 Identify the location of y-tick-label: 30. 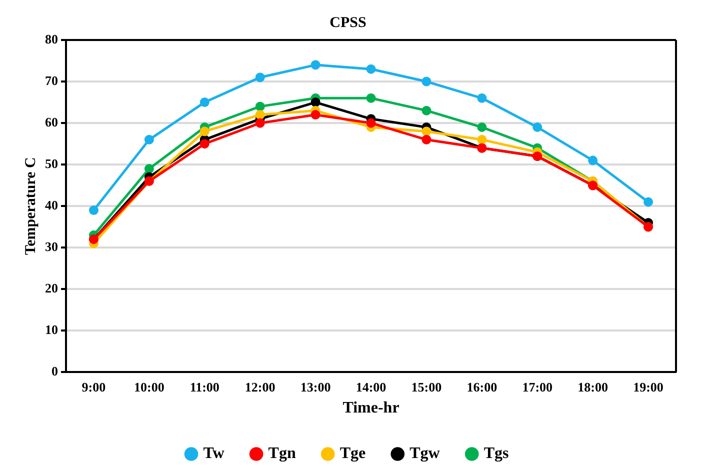
(51, 246).